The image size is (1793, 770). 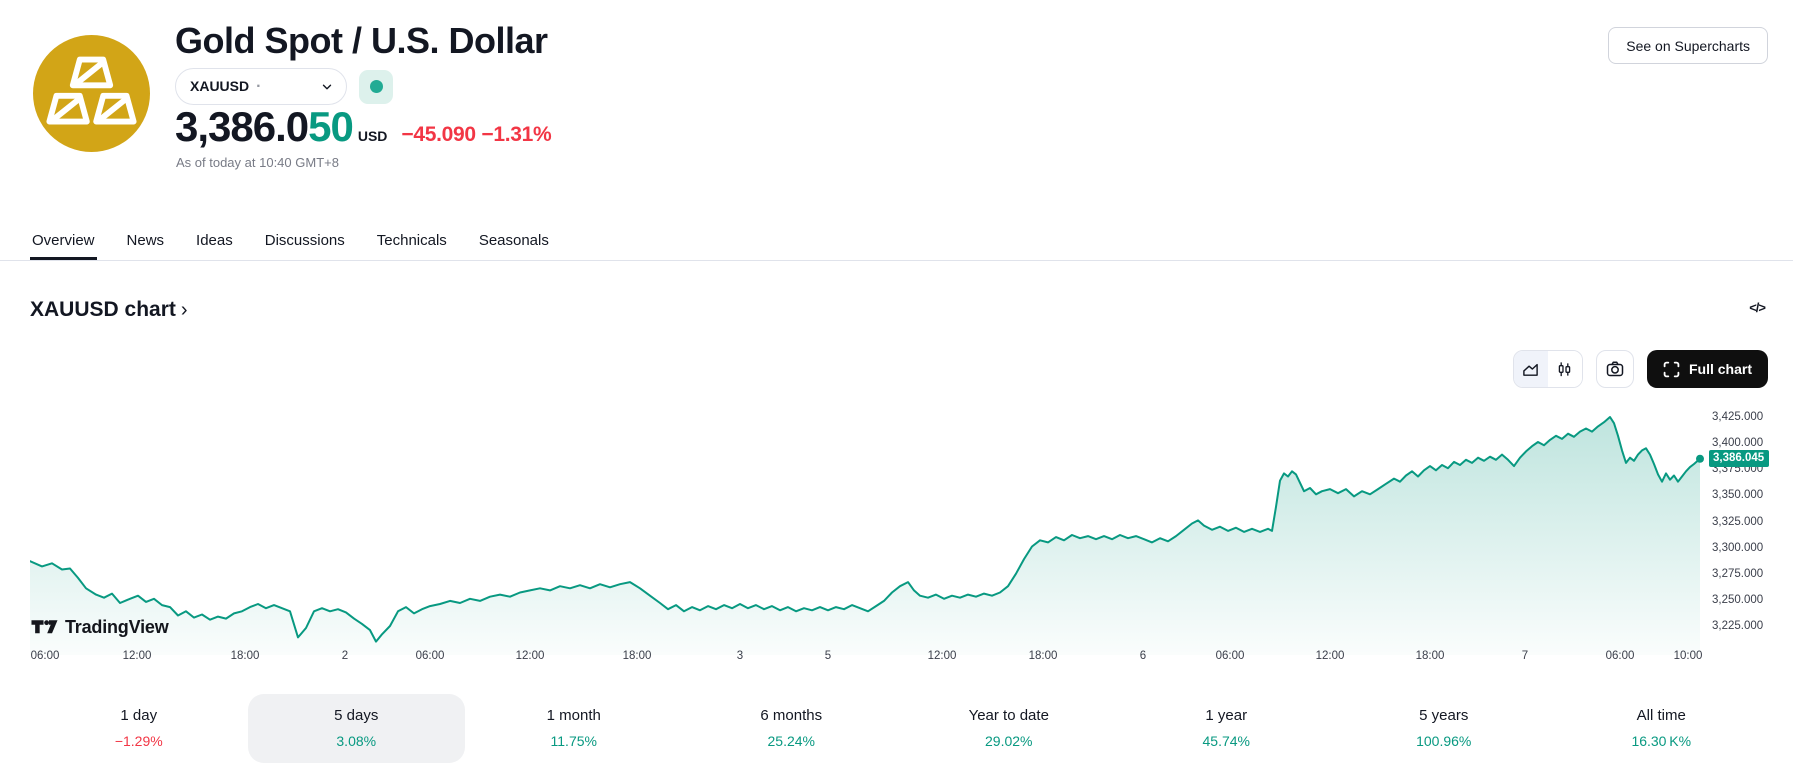 I want to click on embed-code-icon: </>, so click(x=1757, y=307).